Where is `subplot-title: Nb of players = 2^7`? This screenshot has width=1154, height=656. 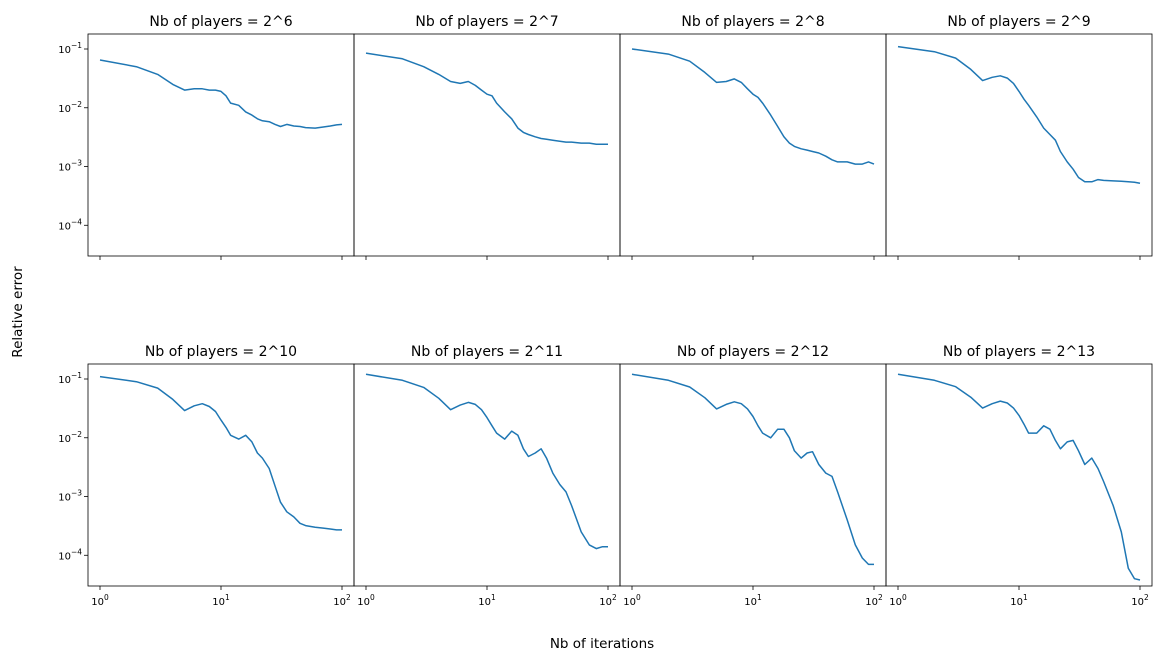
subplot-title: Nb of players = 2^7 is located at coordinates (486, 22).